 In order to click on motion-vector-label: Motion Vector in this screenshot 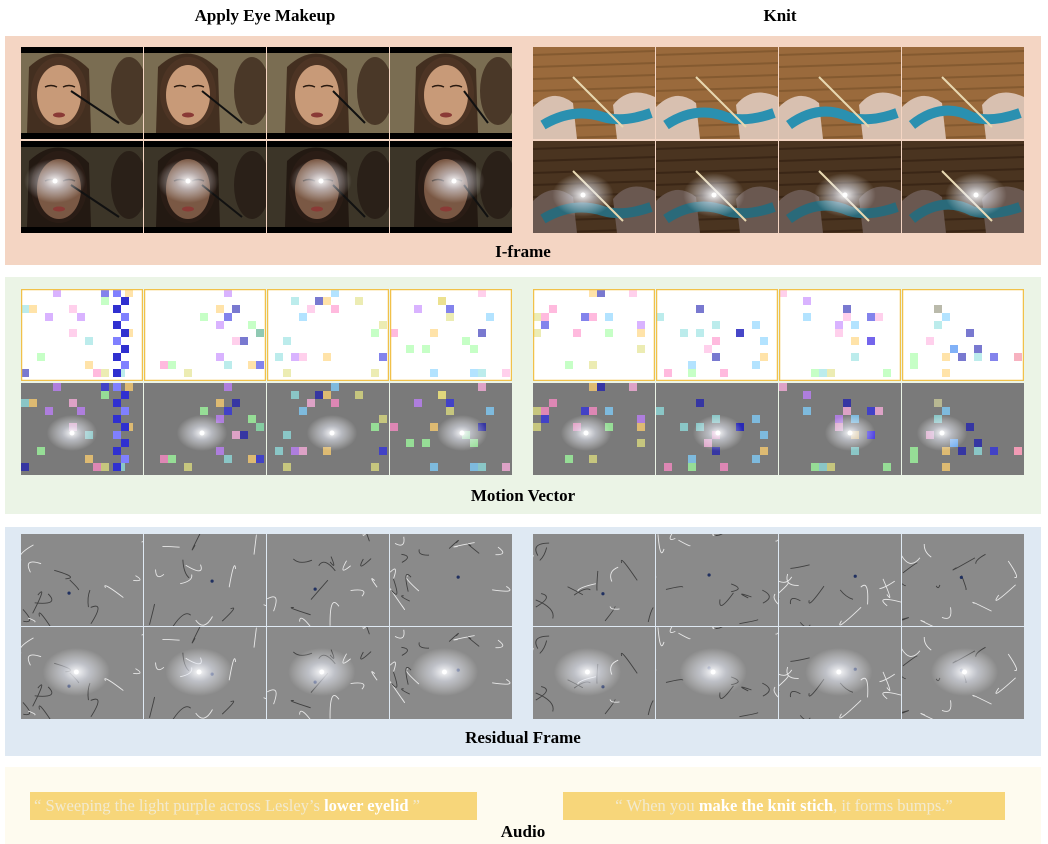, I will do `click(523, 495)`.